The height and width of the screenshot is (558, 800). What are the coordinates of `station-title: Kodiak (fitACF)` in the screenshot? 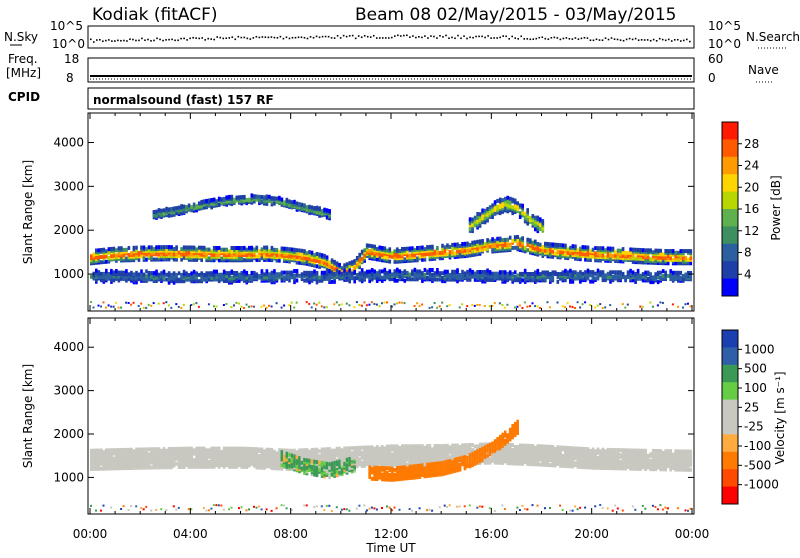 It's located at (155, 15).